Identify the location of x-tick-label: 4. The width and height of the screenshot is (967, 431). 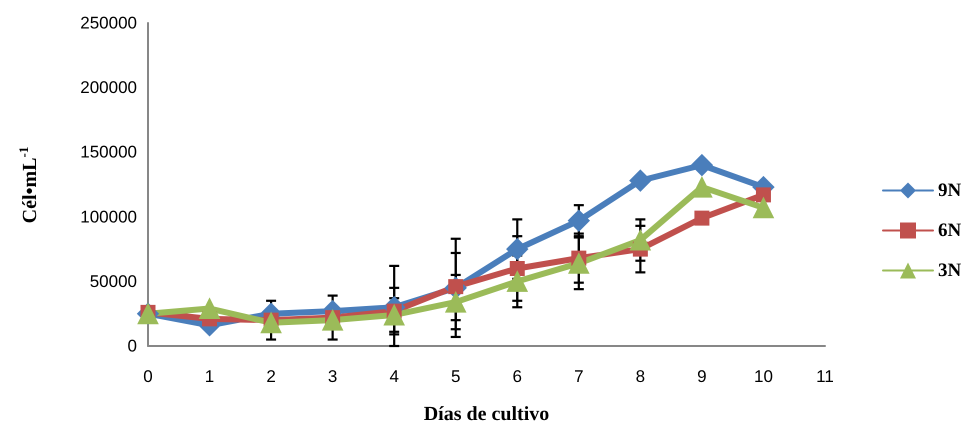
(394, 376).